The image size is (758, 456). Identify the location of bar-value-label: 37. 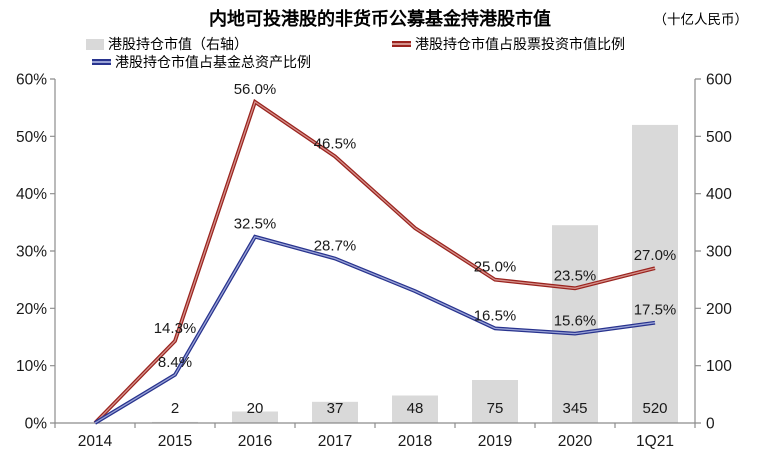
(335, 408).